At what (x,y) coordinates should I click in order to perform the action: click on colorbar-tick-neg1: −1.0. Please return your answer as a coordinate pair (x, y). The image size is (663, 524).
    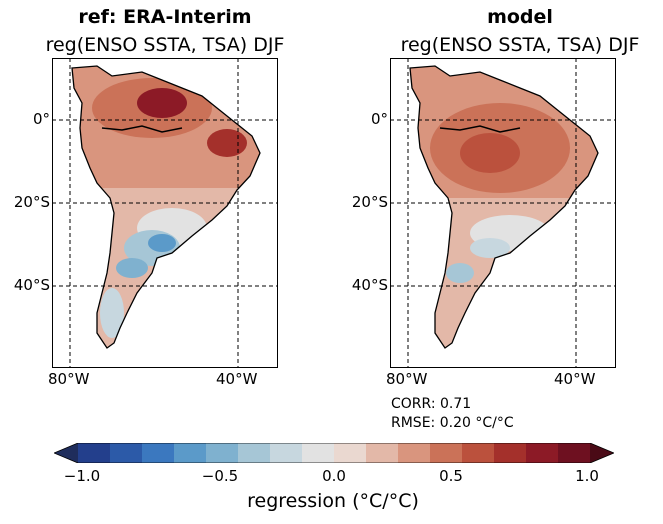
    Looking at the image, I should click on (82, 476).